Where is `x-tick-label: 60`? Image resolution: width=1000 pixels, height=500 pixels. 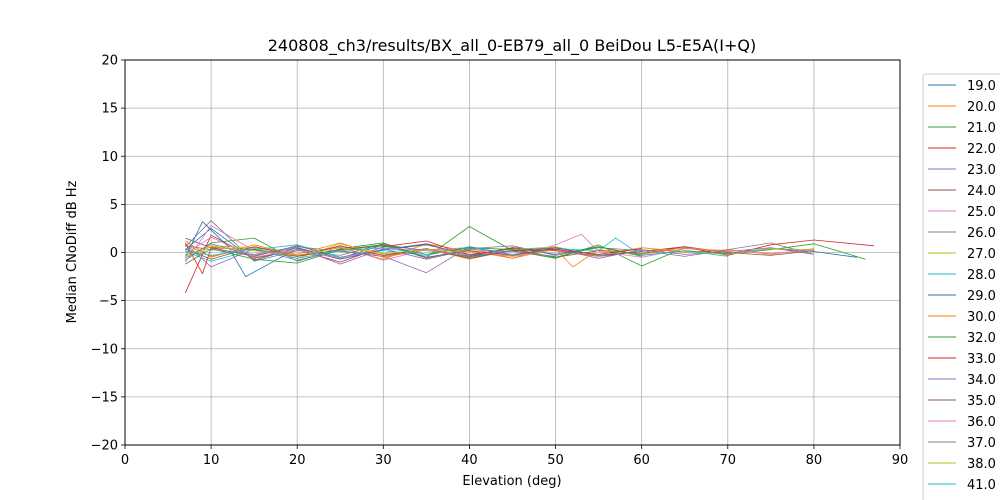 x-tick-label: 60 is located at coordinates (641, 460).